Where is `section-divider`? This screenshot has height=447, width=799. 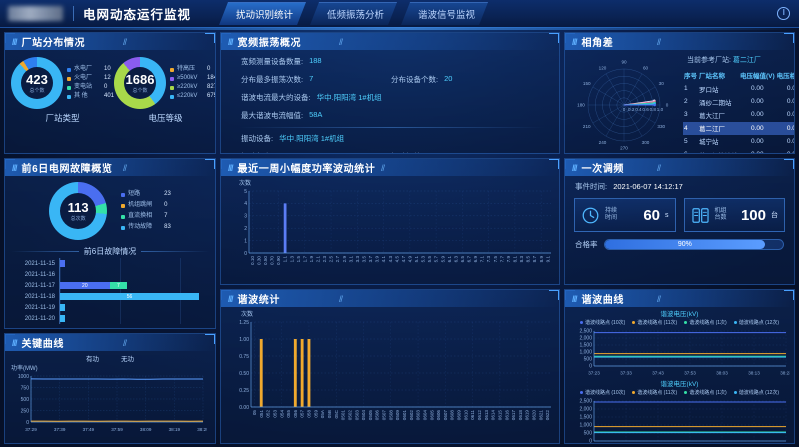 section-divider is located at coordinates (392, 127).